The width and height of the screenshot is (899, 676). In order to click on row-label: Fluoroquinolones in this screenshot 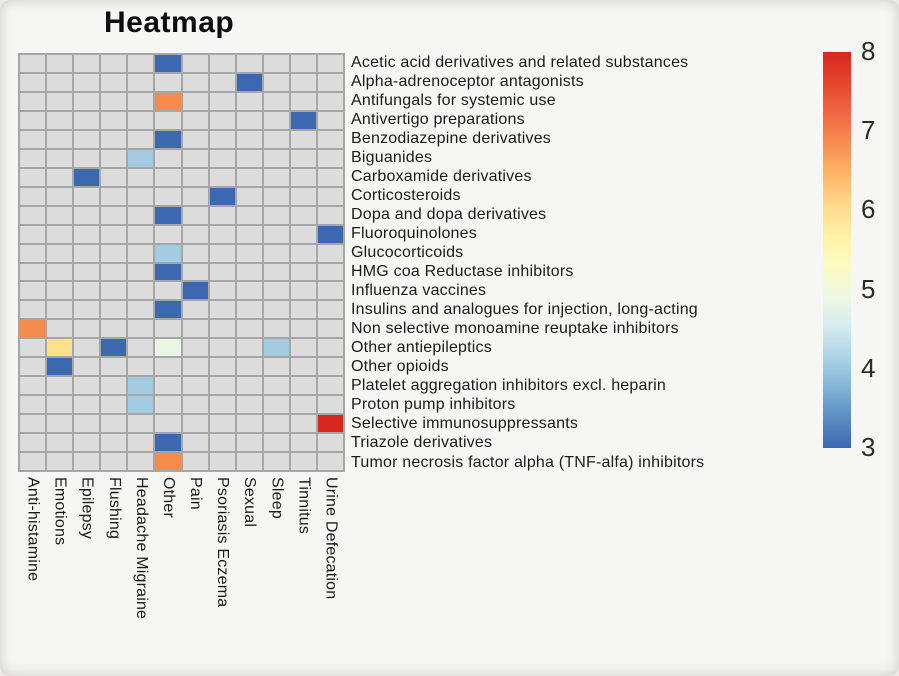, I will do `click(414, 233)`.